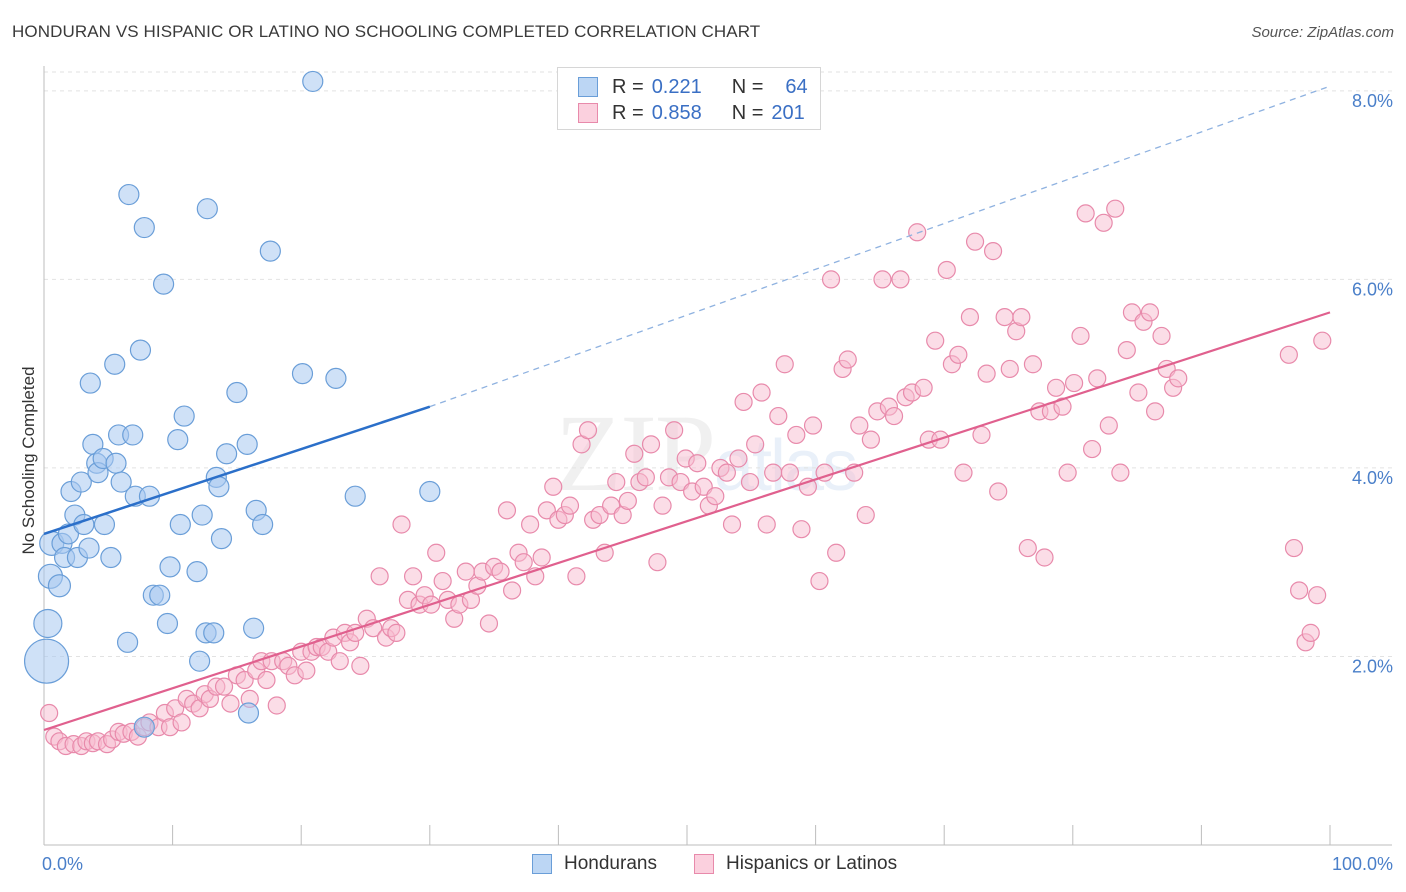 This screenshot has width=1406, height=892. Describe the element at coordinates (788, 112) in the screenshot. I see `legend-n-value: 201` at that location.